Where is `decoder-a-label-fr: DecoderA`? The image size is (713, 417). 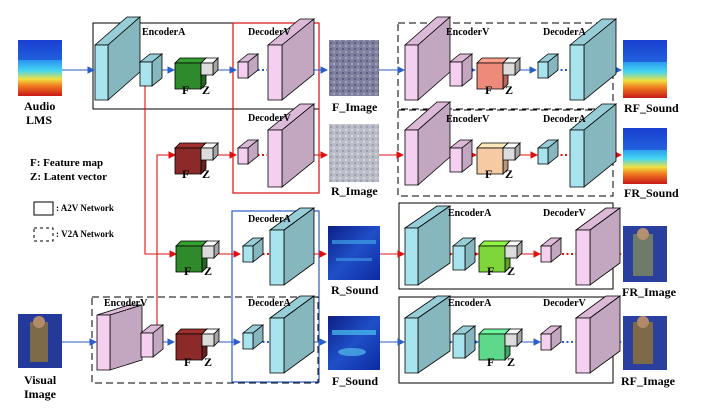
decoder-a-label-fr: DecoderA is located at coordinates (565, 119).